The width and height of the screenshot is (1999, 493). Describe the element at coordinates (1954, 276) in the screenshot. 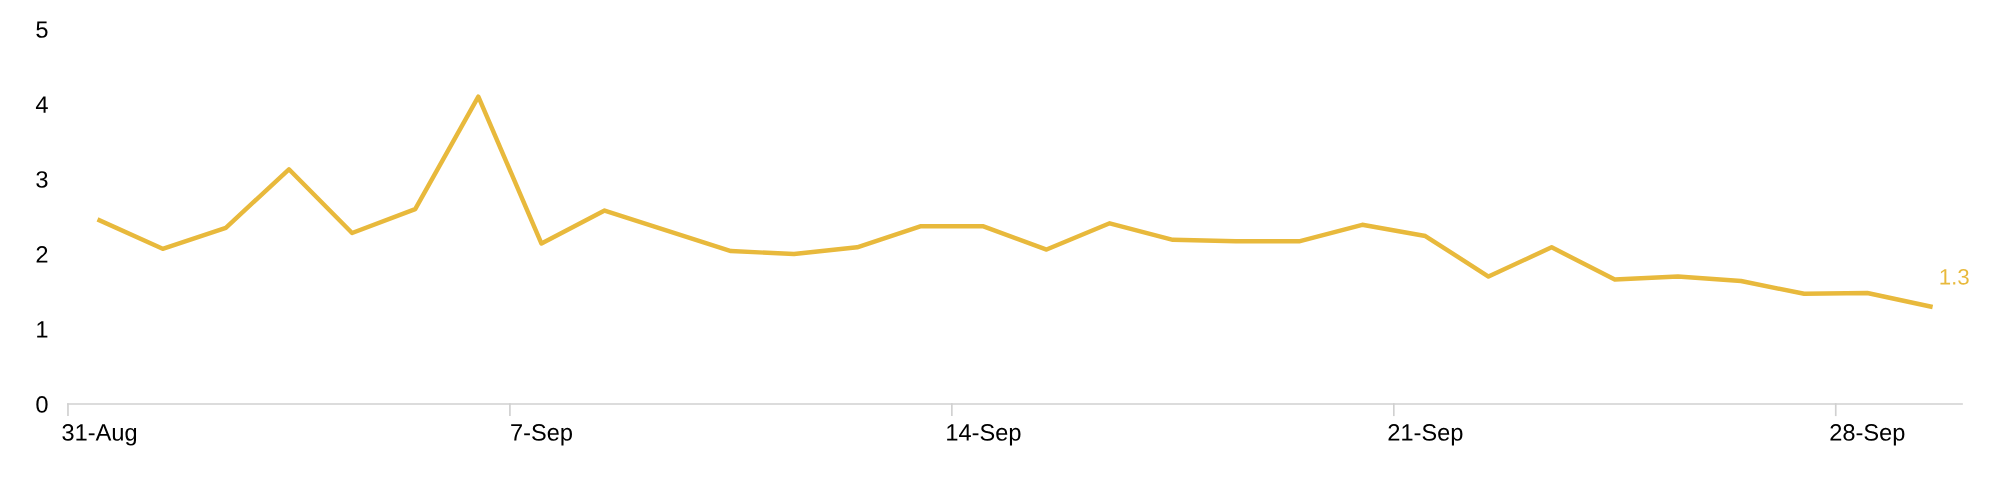

I see `data-label: 1.3` at that location.